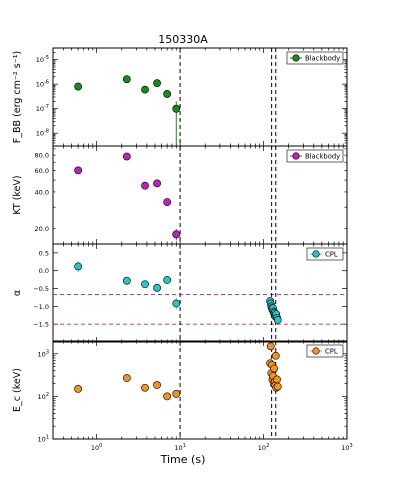 Image resolution: width=400 pixels, height=500 pixels. I want to click on chart-title: 150330A, so click(183, 39).